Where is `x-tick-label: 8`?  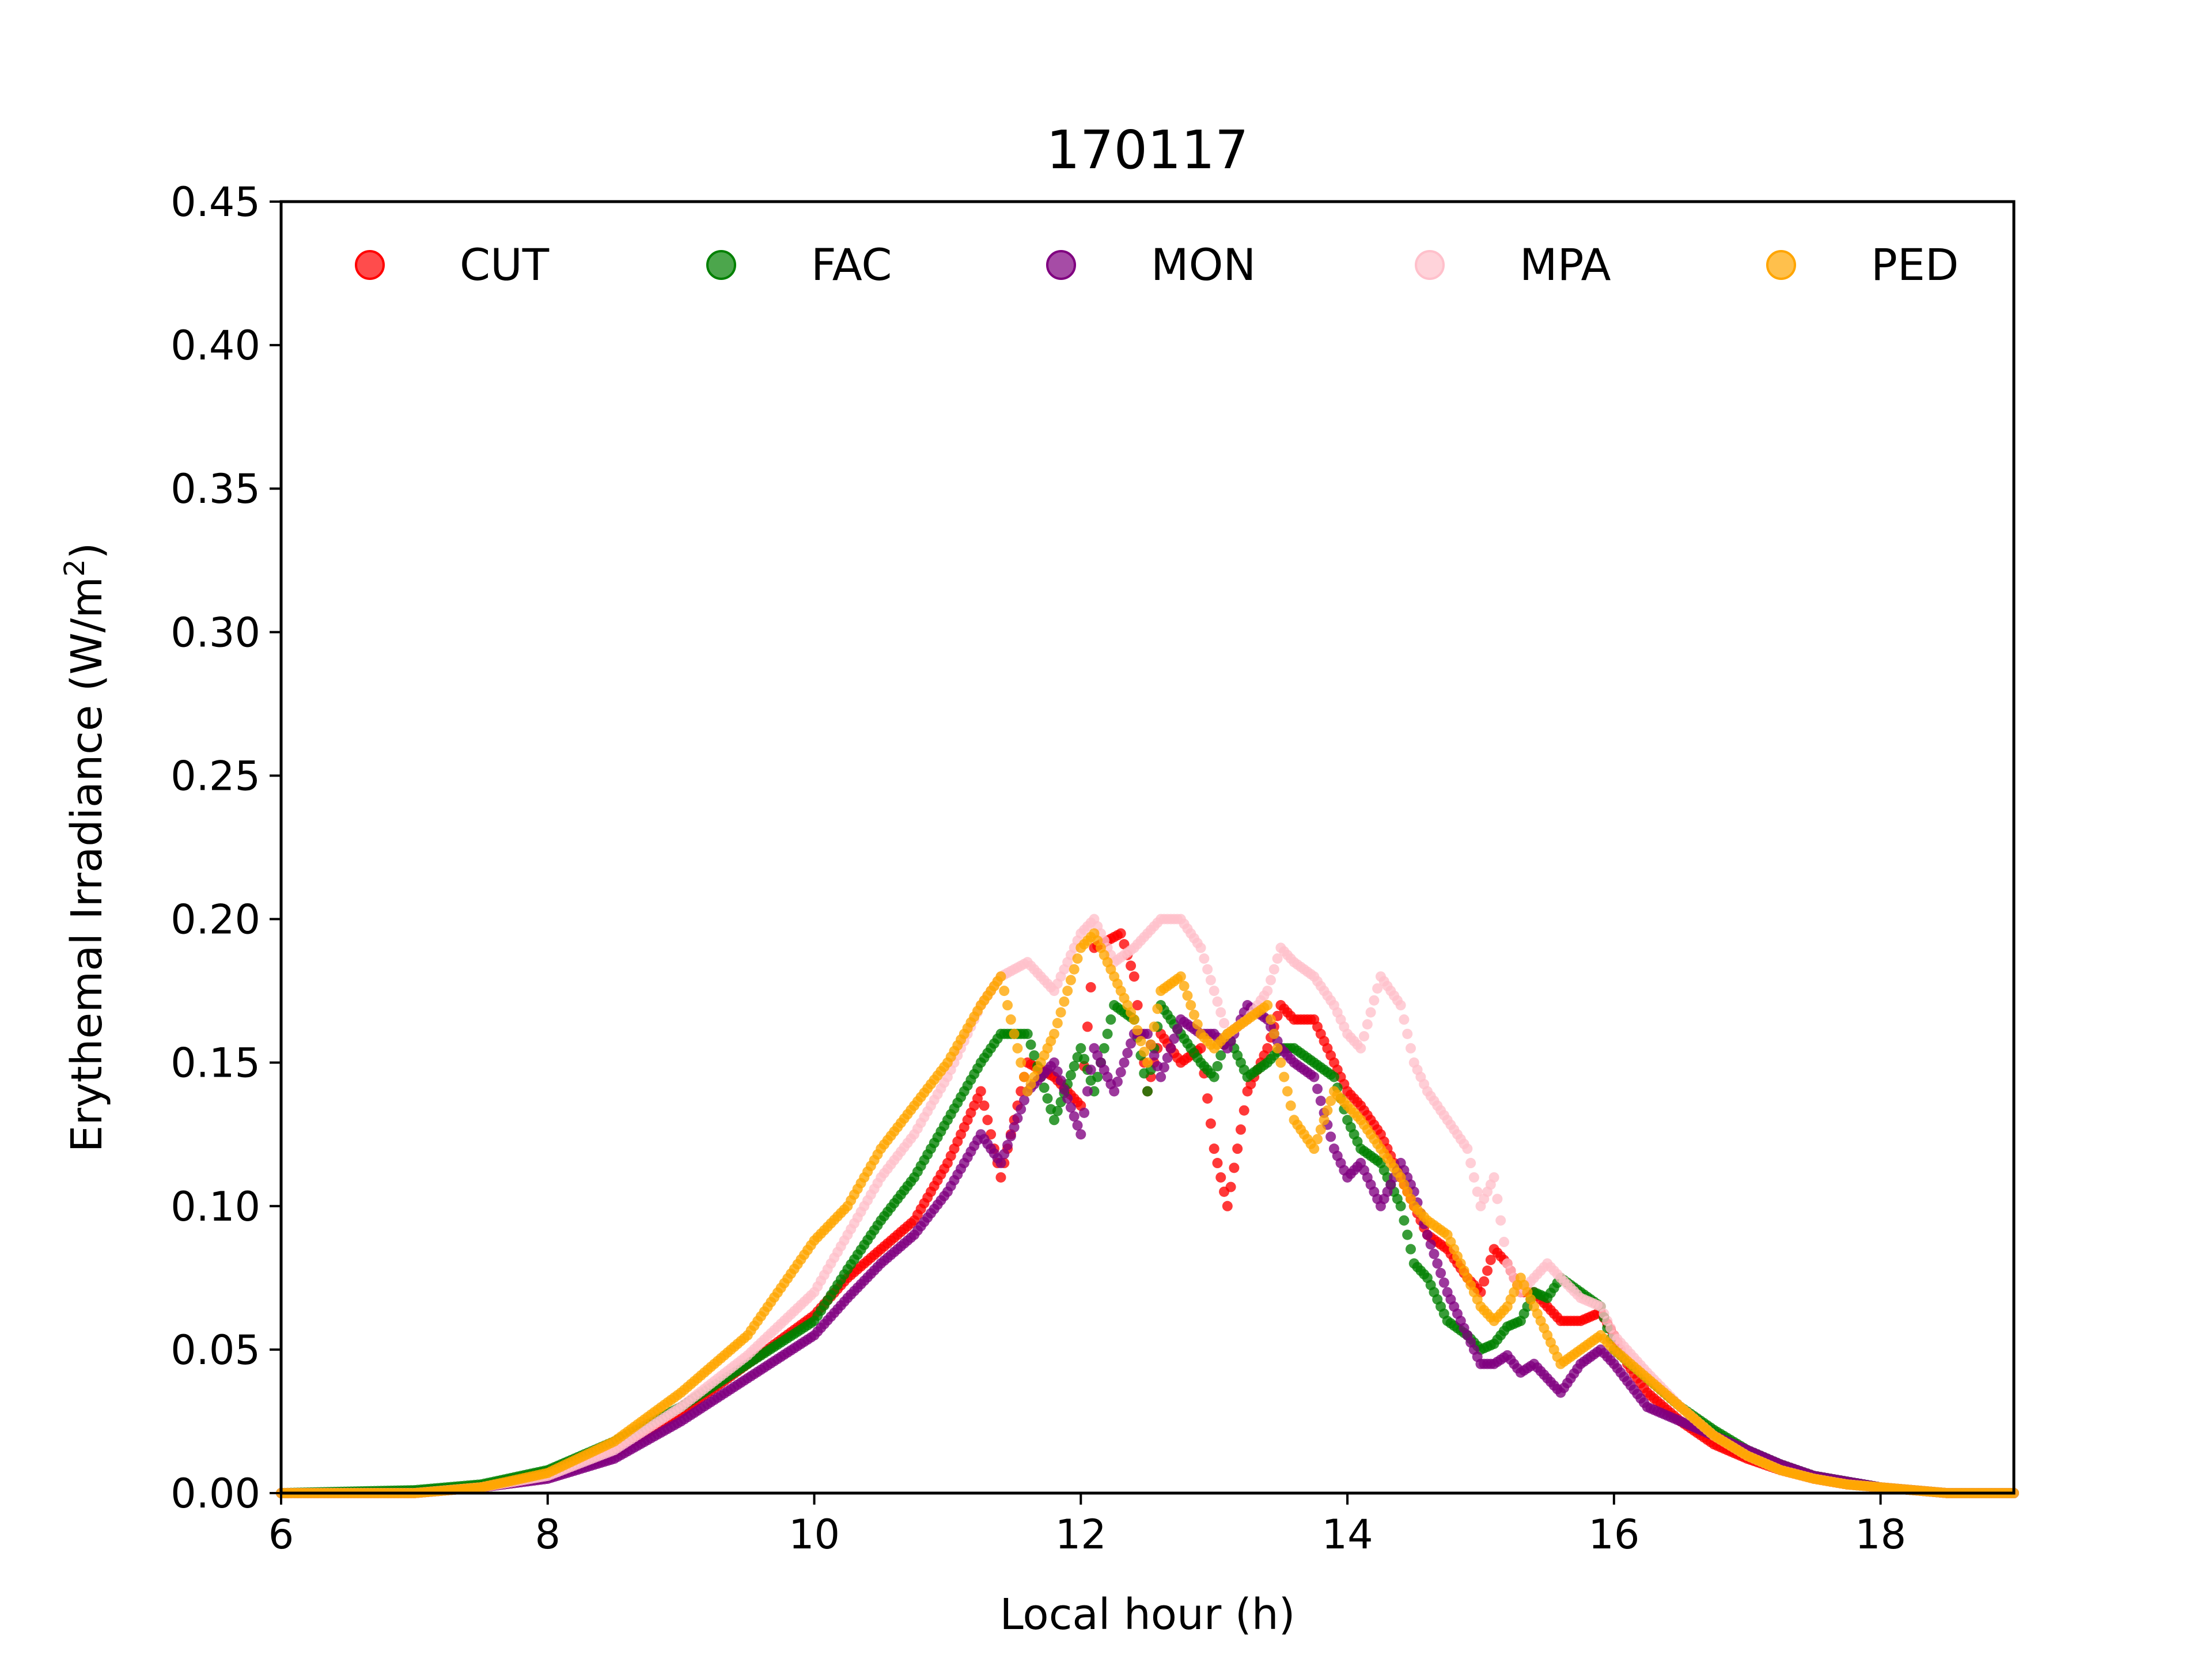
x-tick-label: 8 is located at coordinates (547, 1534).